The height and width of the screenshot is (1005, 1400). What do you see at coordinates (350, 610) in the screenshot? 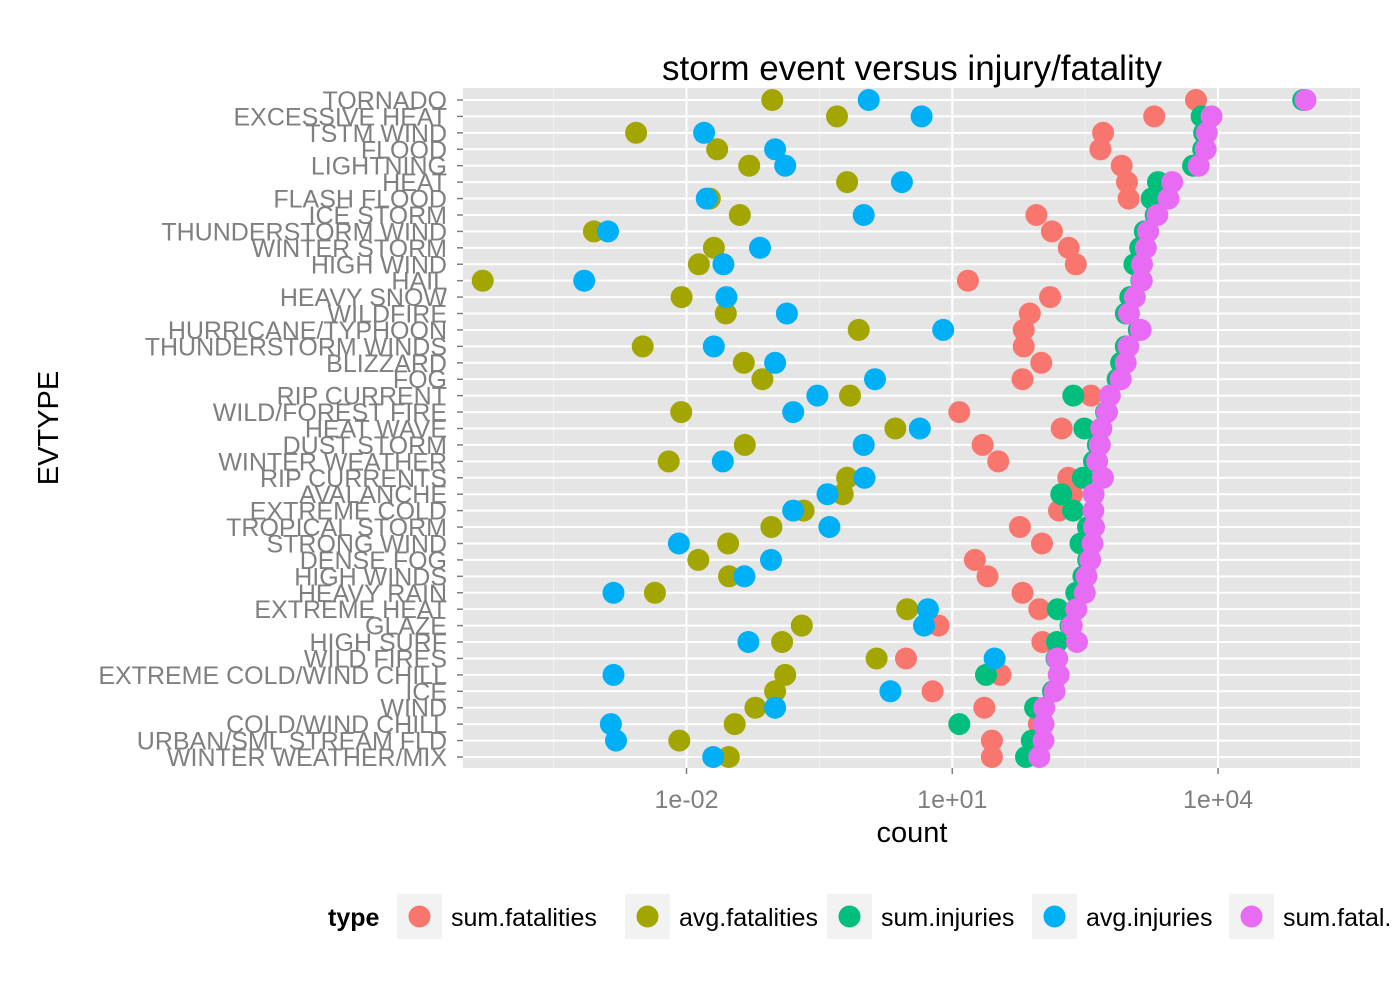
I see `y-tick-label: EXTREME HEAT` at bounding box center [350, 610].